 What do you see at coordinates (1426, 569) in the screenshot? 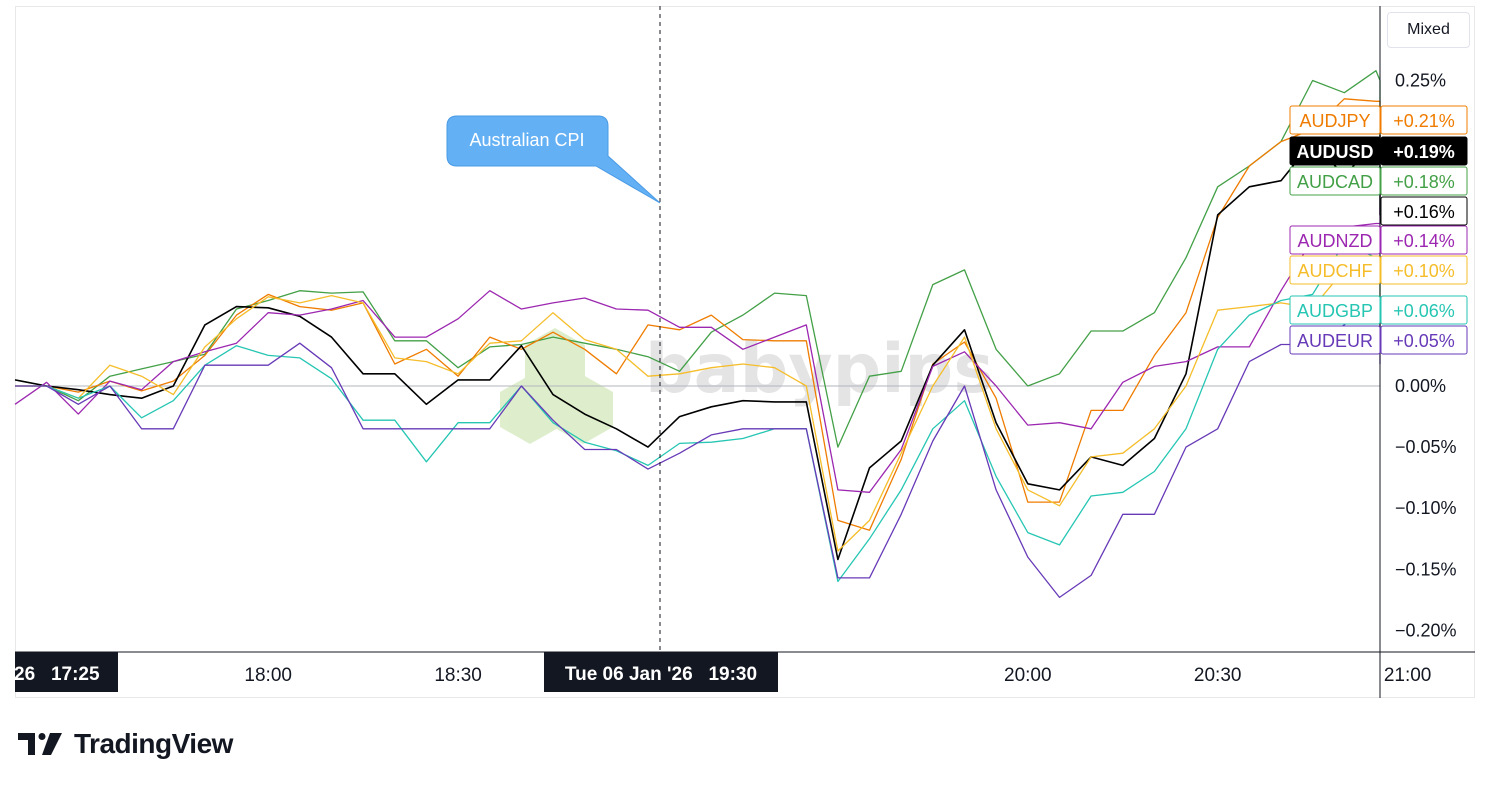
I see `price-axis-tick-label: −0.15%` at bounding box center [1426, 569].